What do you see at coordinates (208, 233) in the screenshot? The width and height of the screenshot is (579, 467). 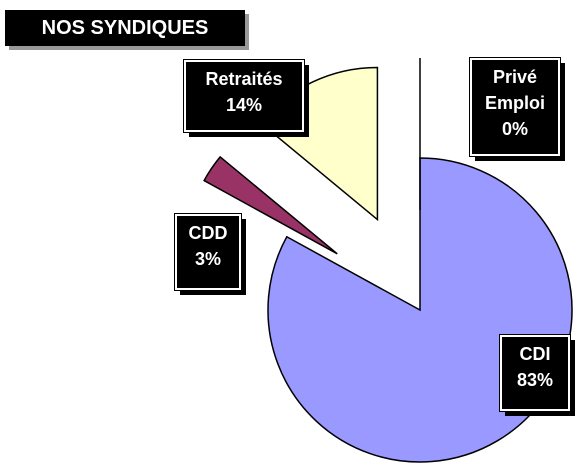 I see `category-label: CDD` at bounding box center [208, 233].